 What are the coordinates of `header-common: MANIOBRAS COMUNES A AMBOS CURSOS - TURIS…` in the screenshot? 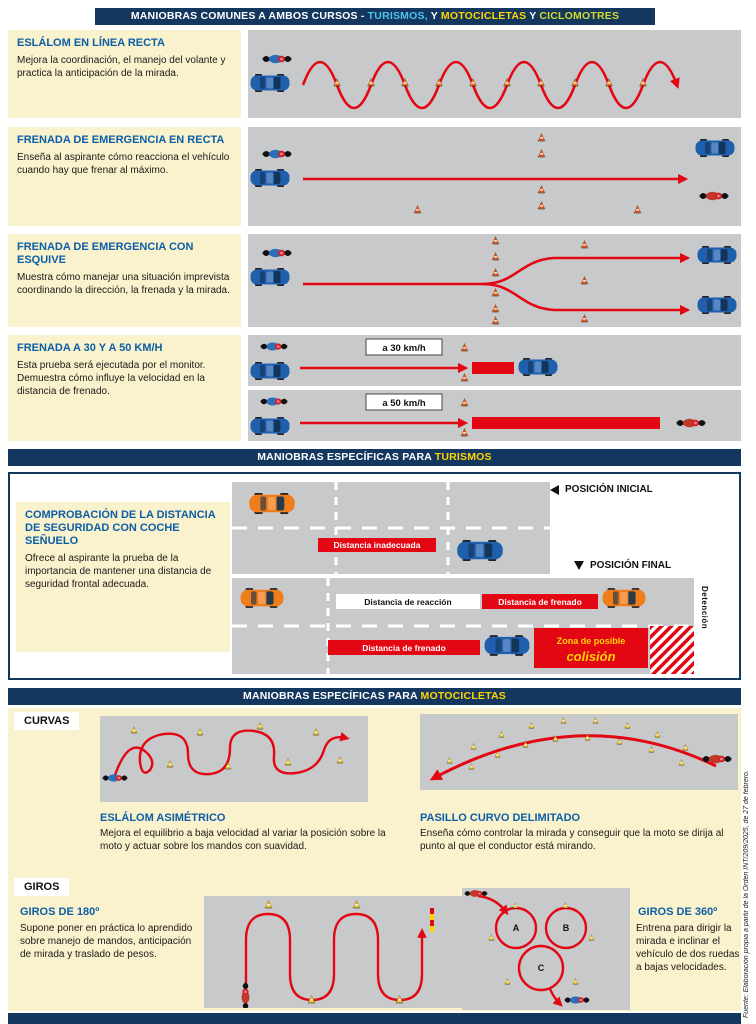 It's located at (375, 16).